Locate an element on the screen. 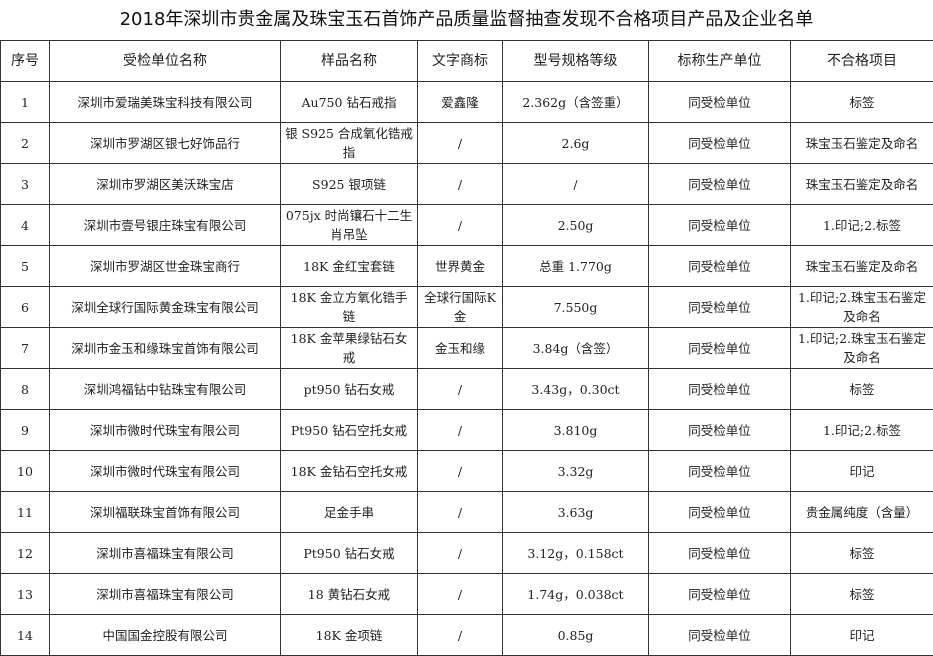 This screenshot has width=933, height=656. cell-serial-number: 10 is located at coordinates (25, 471).